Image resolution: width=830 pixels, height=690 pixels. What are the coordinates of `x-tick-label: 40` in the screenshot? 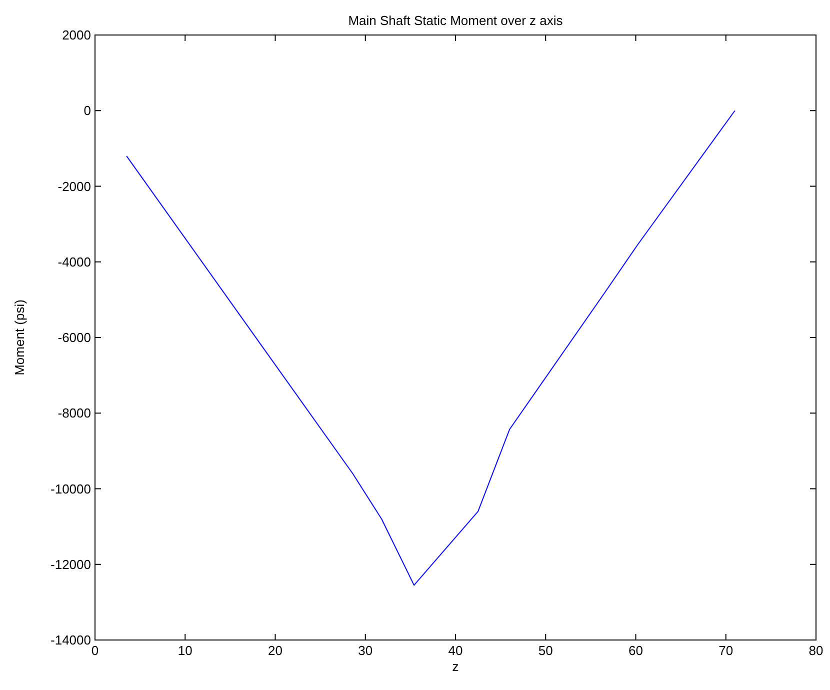 It's located at (455, 650).